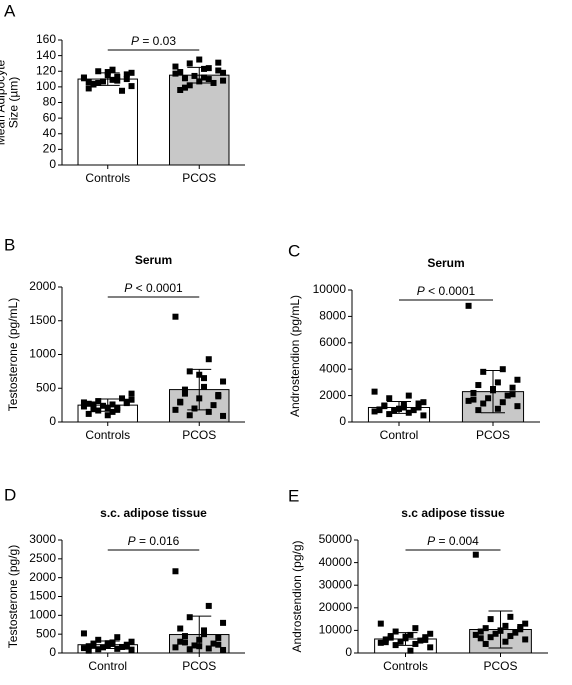 Image resolution: width=572 pixels, height=685 pixels. What do you see at coordinates (46, 86) in the screenshot?
I see `y-tick-label: 100` at bounding box center [46, 86].